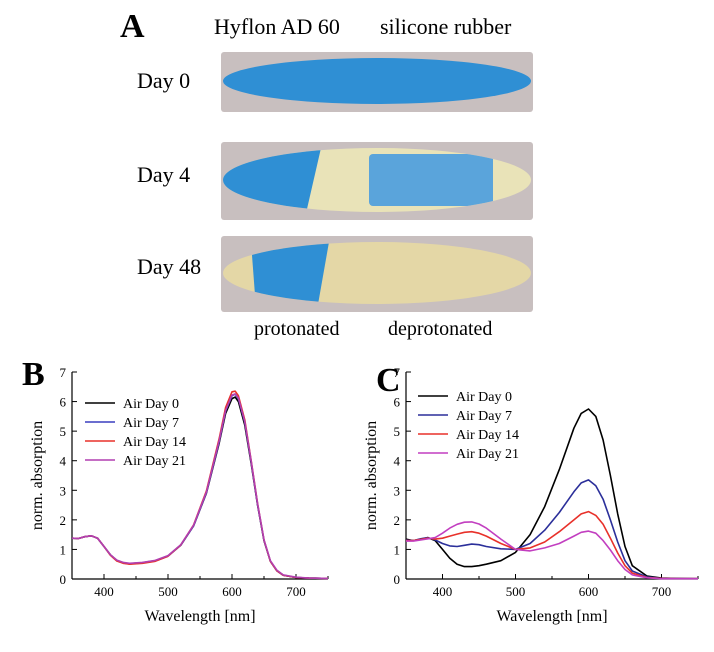 The width and height of the screenshot is (714, 652). Describe the element at coordinates (63, 461) in the screenshot. I see `chart-b-y-tick-label: 4` at that location.